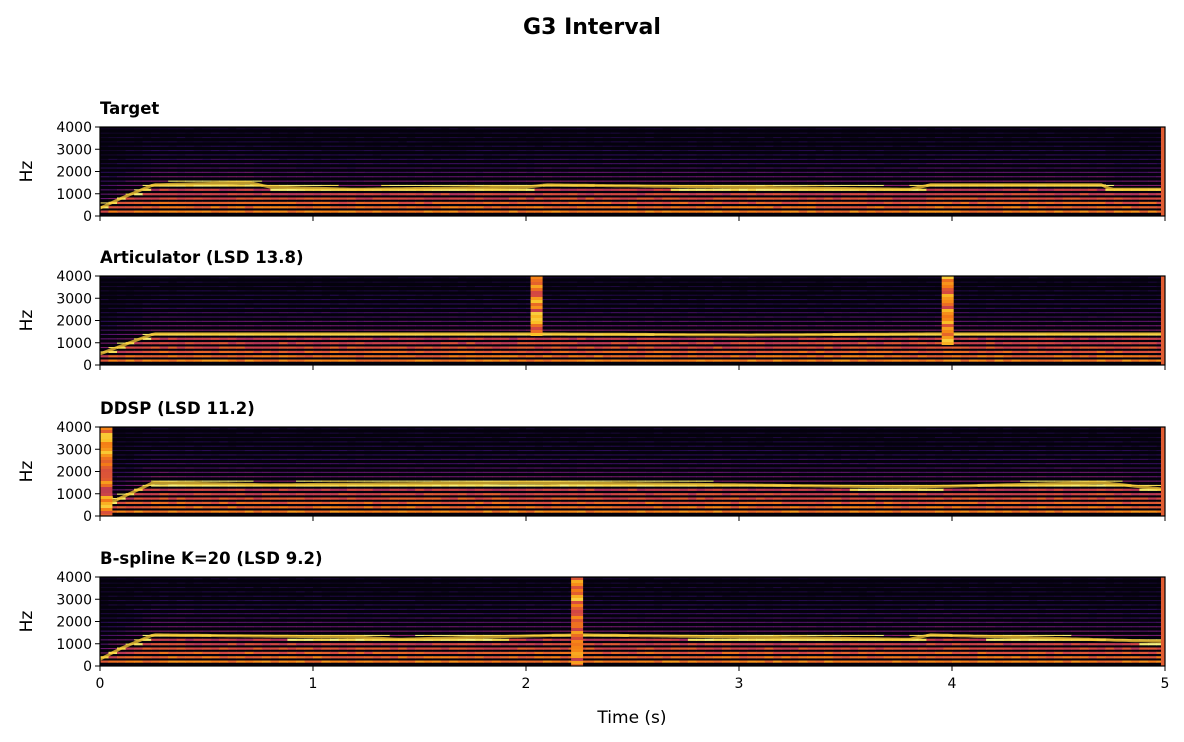  Describe the element at coordinates (526, 684) in the screenshot. I see `x-tick-label: 2` at that location.